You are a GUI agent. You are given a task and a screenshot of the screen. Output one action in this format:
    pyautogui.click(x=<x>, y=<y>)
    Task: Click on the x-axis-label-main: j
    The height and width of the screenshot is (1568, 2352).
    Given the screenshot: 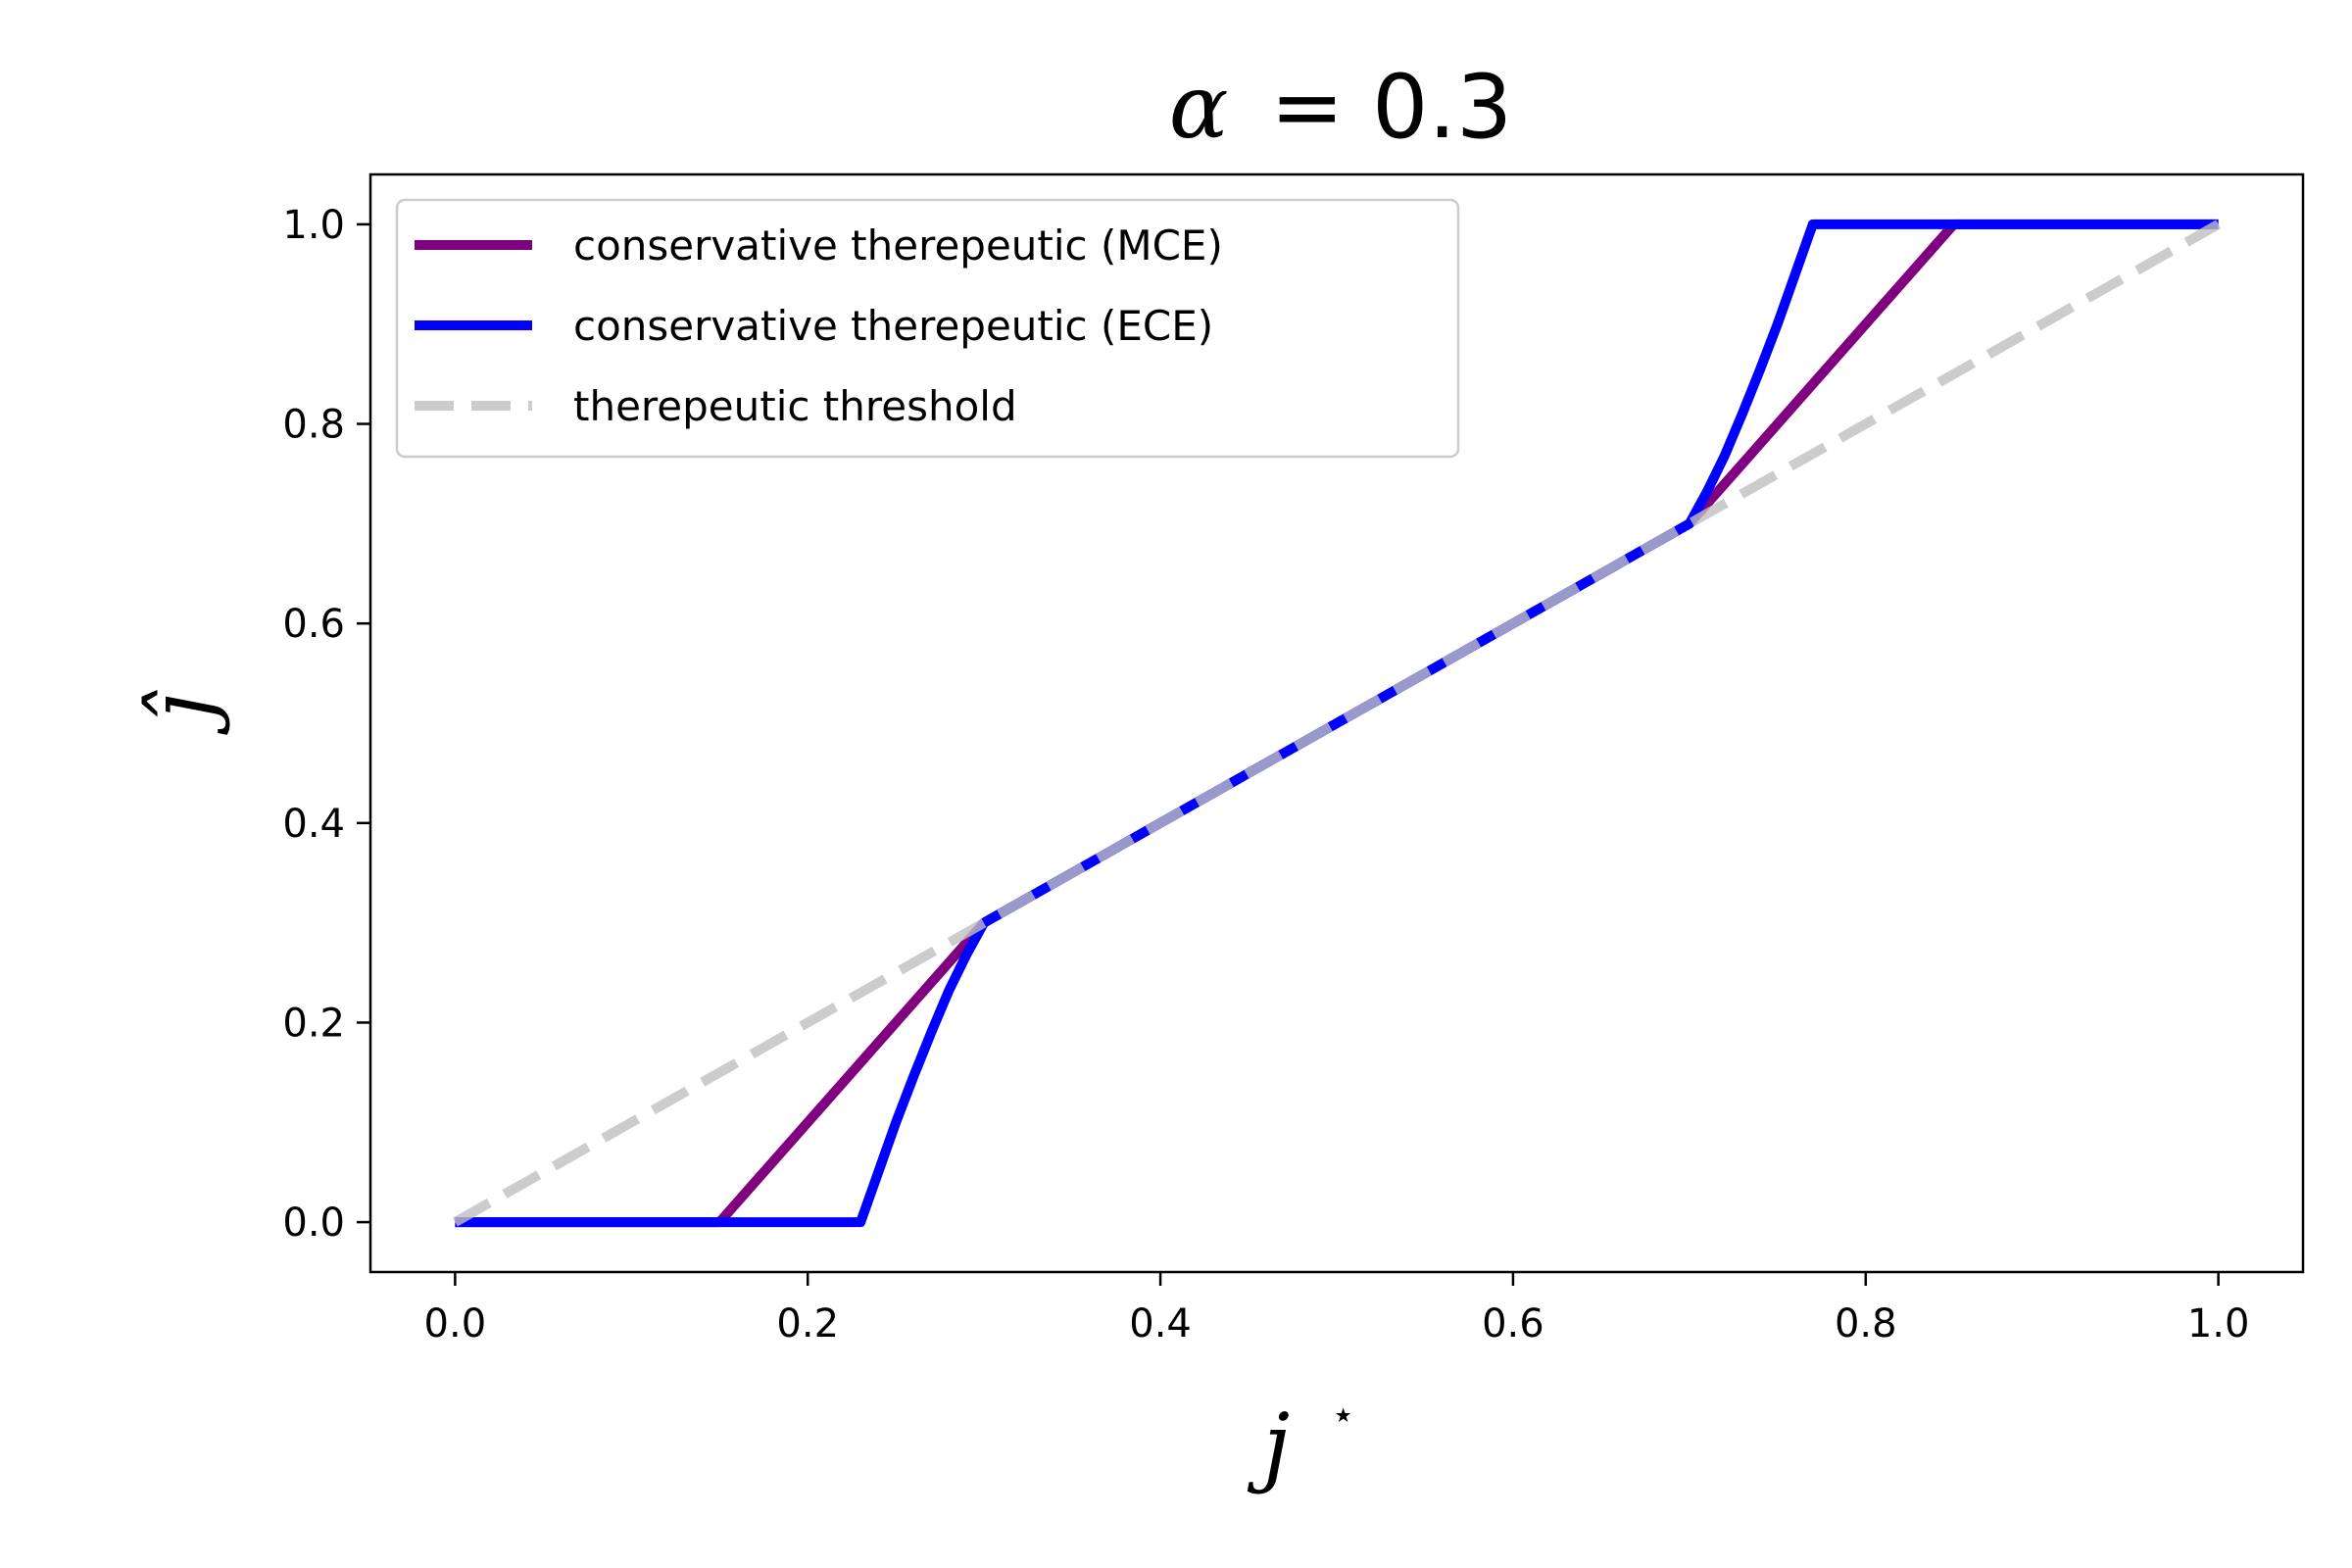 What is the action you would take?
    pyautogui.click(x=1268, y=1445)
    